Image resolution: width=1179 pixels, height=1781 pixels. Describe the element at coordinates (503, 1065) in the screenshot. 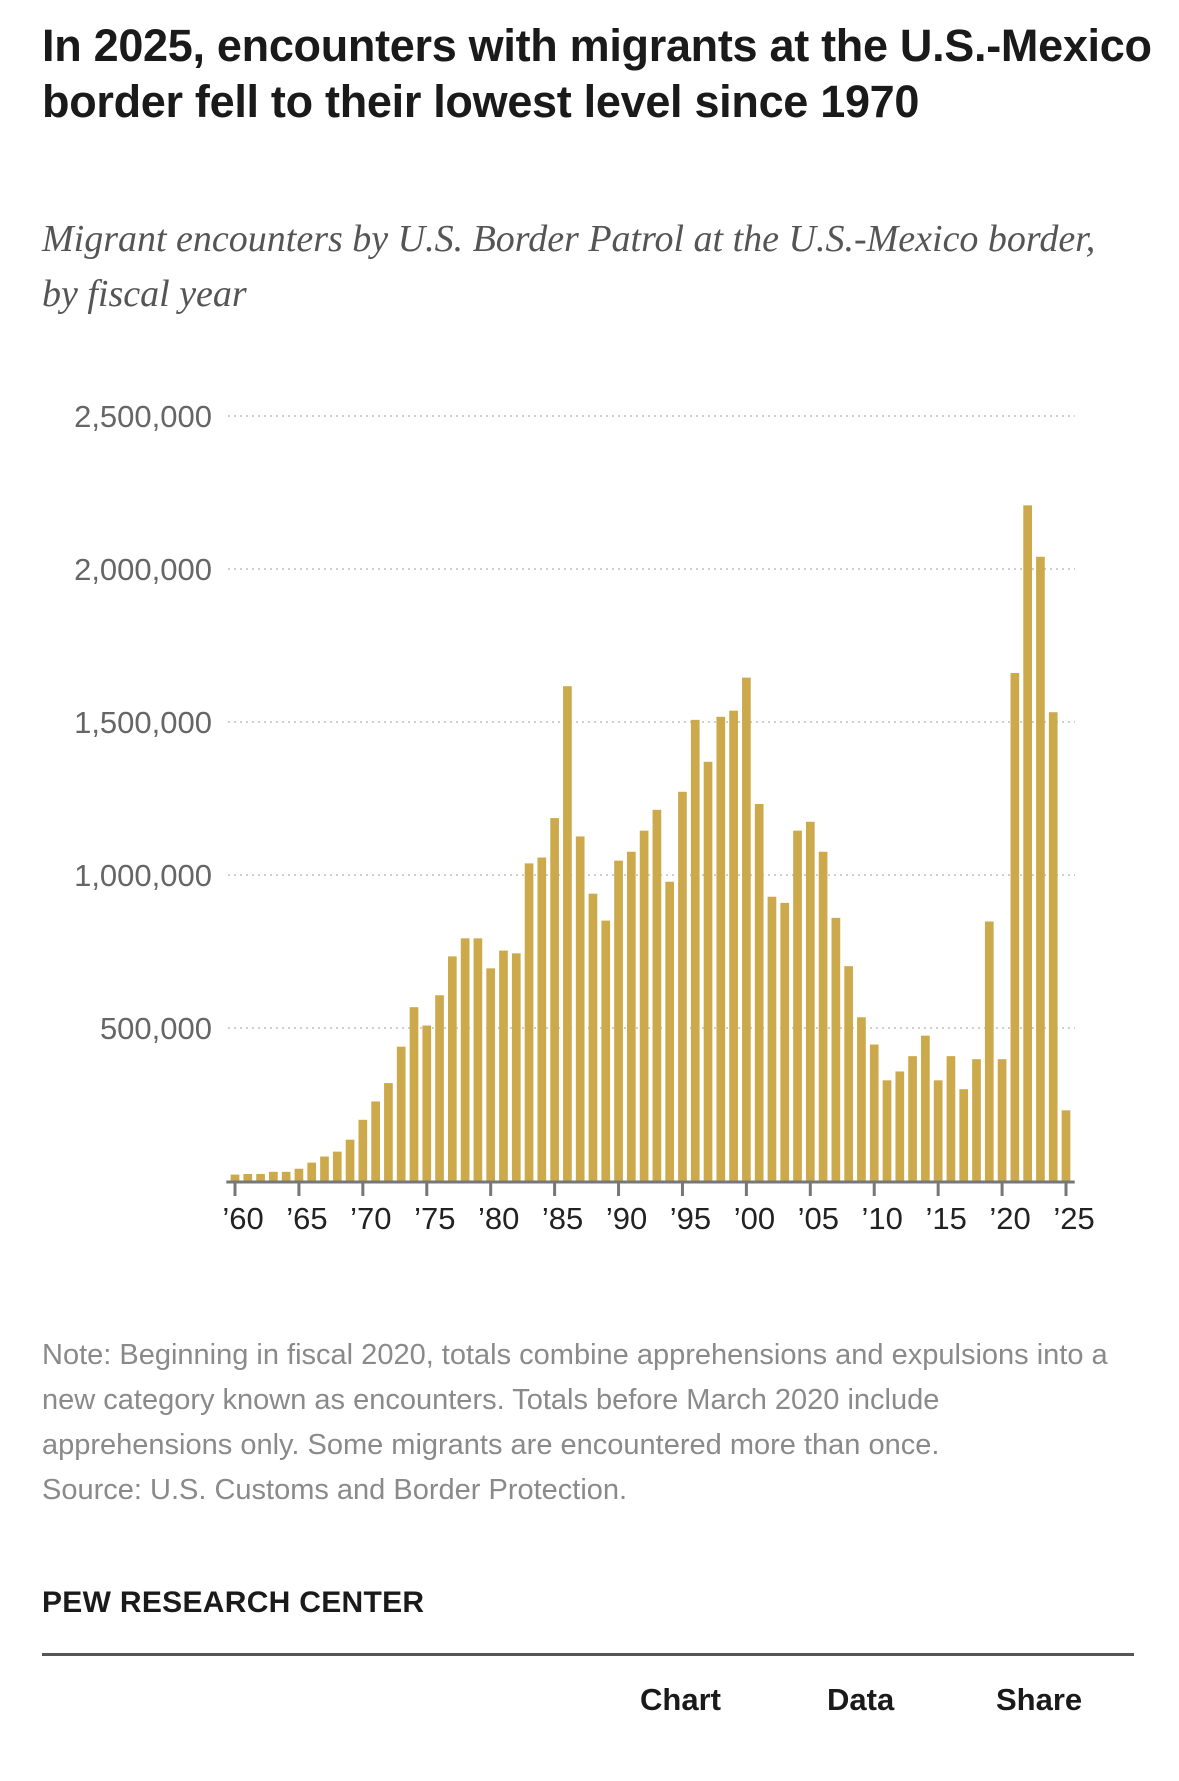

I see `bar-1981` at that location.